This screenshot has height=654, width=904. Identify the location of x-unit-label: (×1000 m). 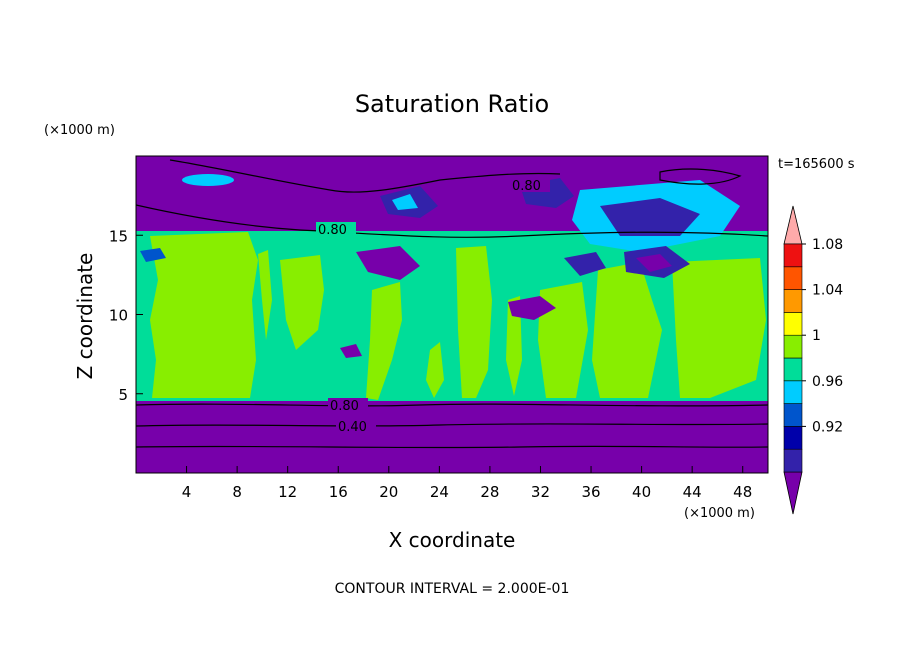
(719, 513).